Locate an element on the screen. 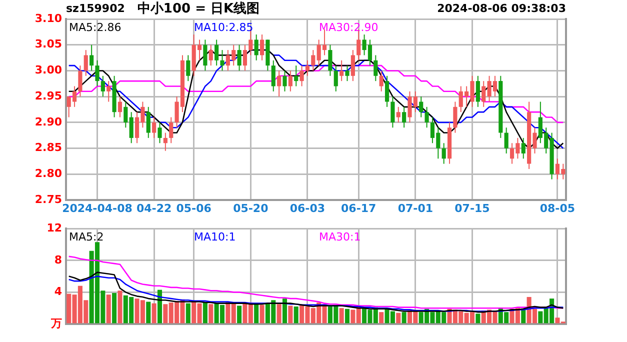 This screenshot has width=627, height=342. y-tick-label: 2.85 is located at coordinates (48, 147).